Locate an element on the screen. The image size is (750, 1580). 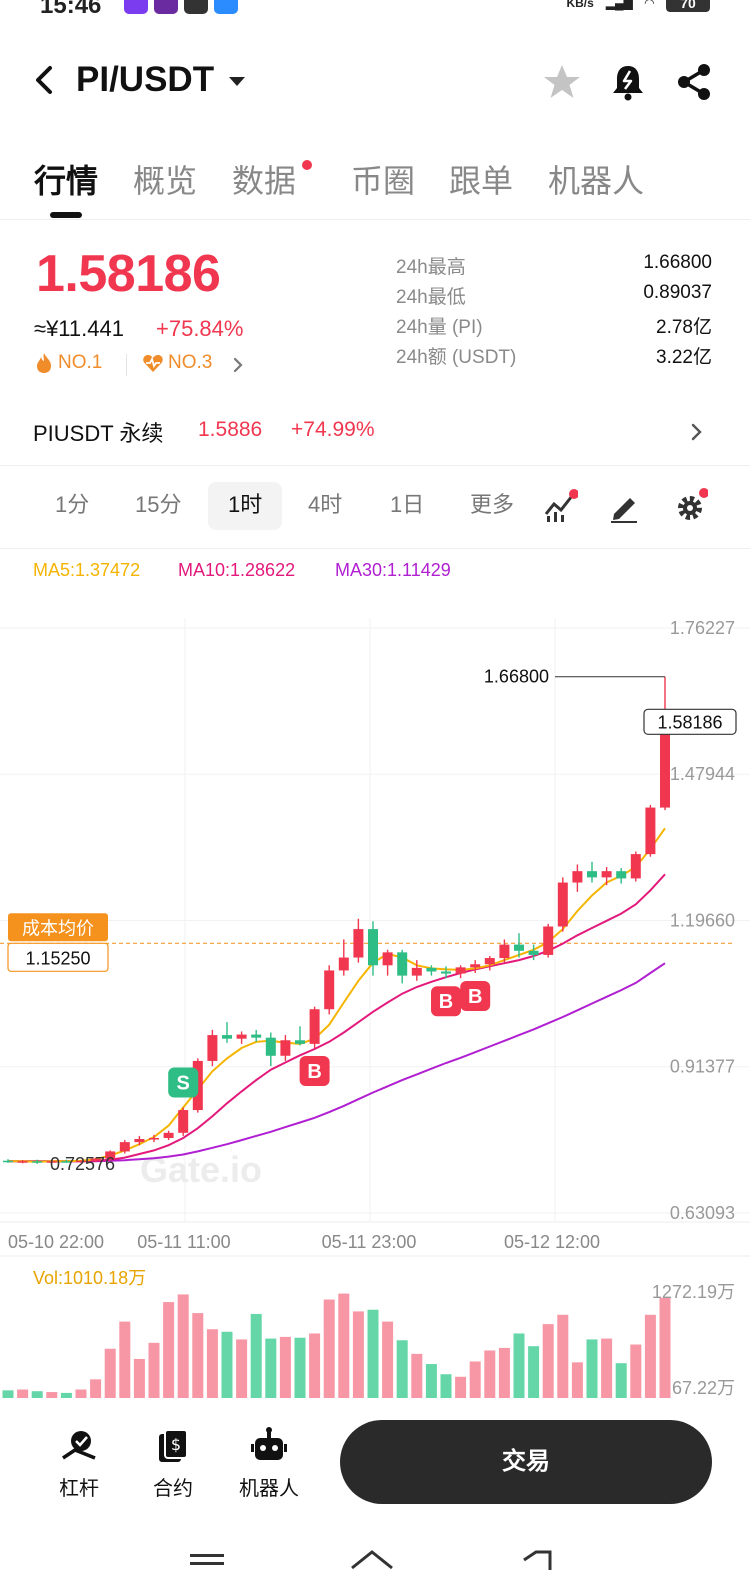
timeframe-1h: 1时 is located at coordinates (245, 506).